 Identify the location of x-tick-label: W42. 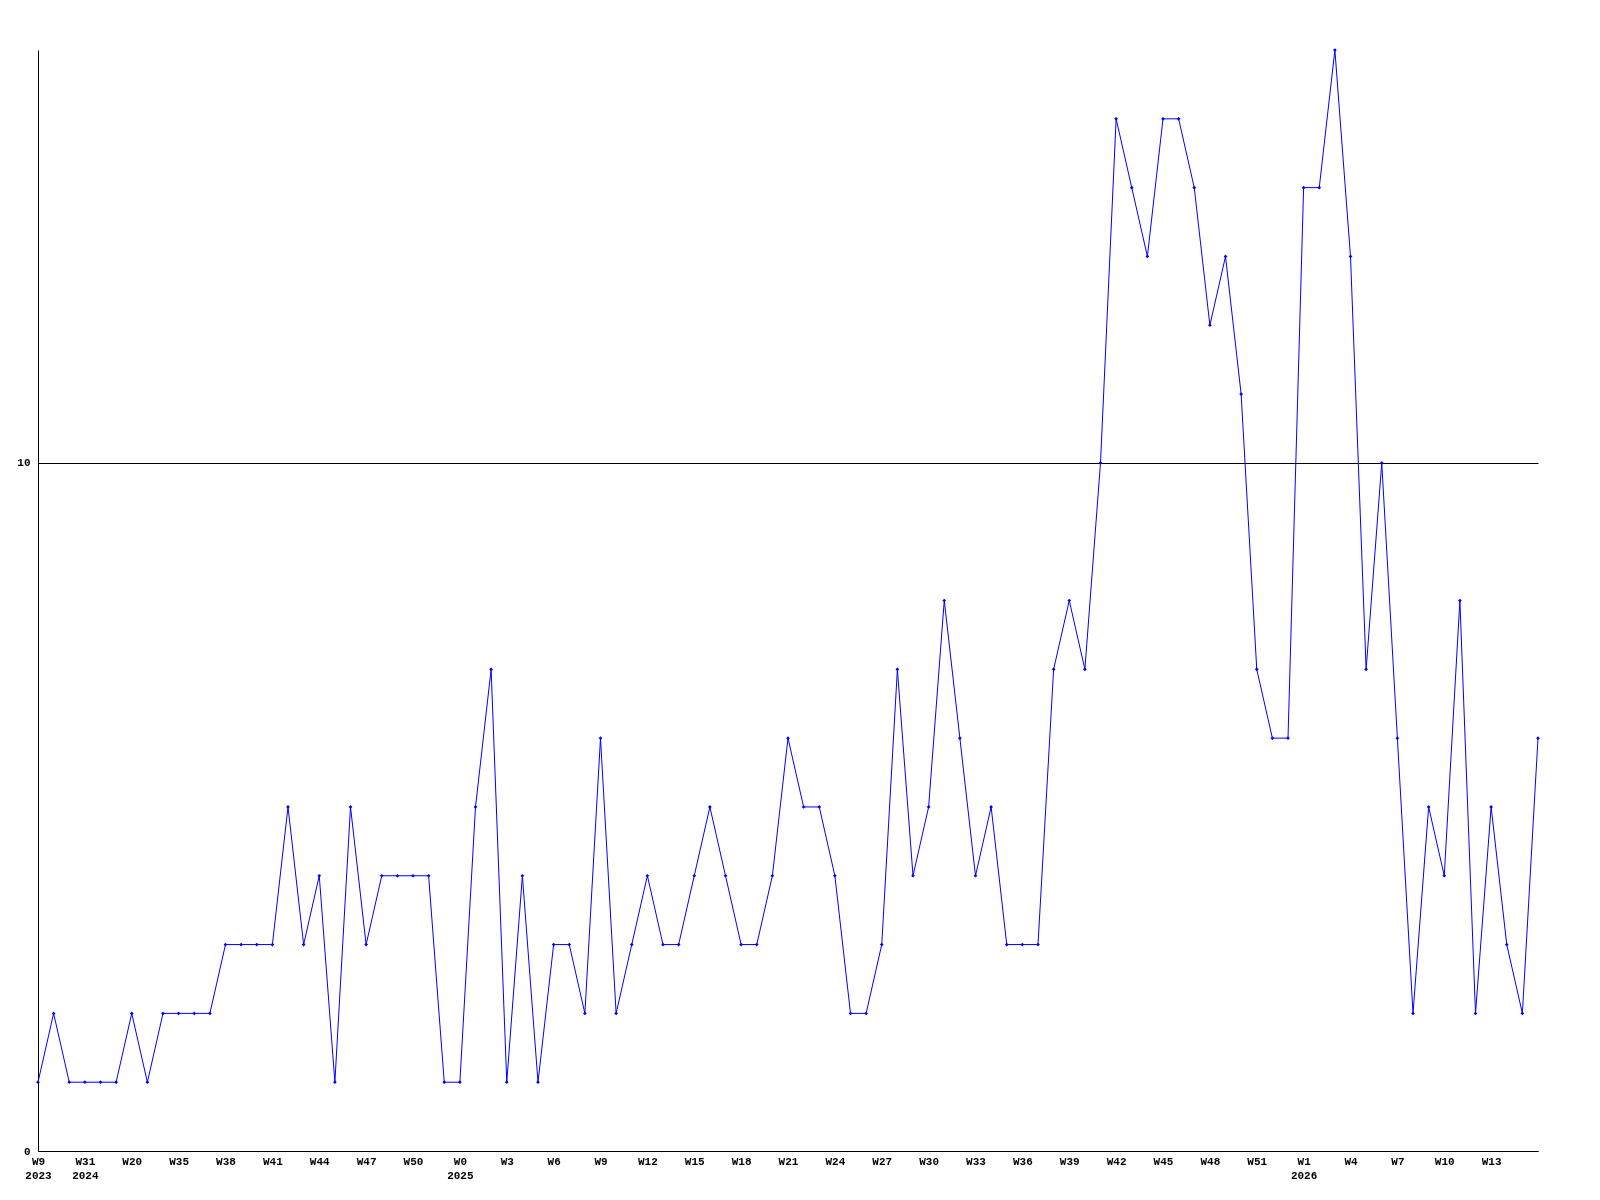
(1116, 1161).